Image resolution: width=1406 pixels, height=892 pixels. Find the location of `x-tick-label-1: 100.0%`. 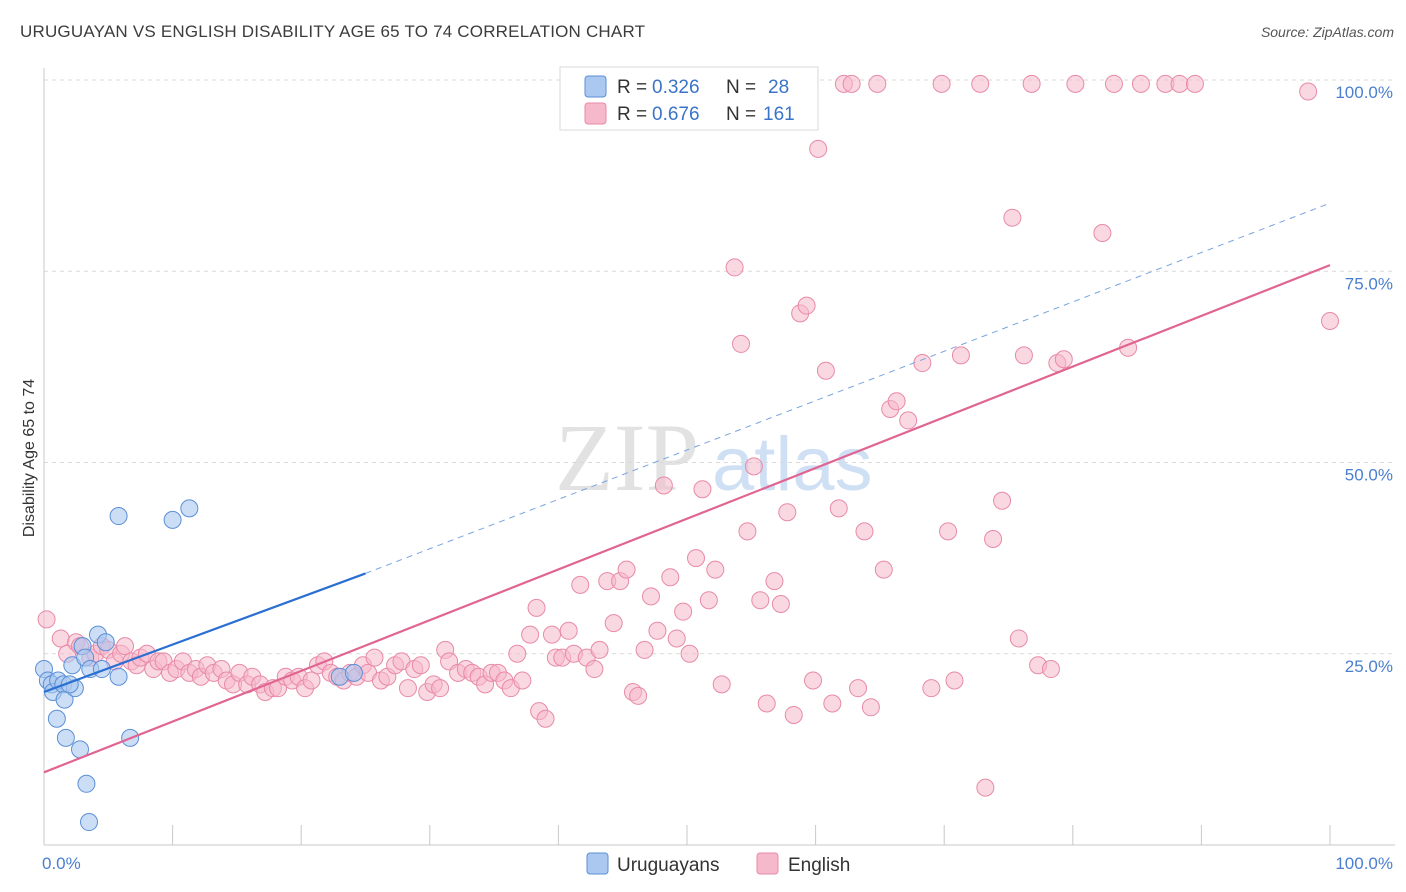

x-tick-label-1: 100.0% is located at coordinates (1364, 863).